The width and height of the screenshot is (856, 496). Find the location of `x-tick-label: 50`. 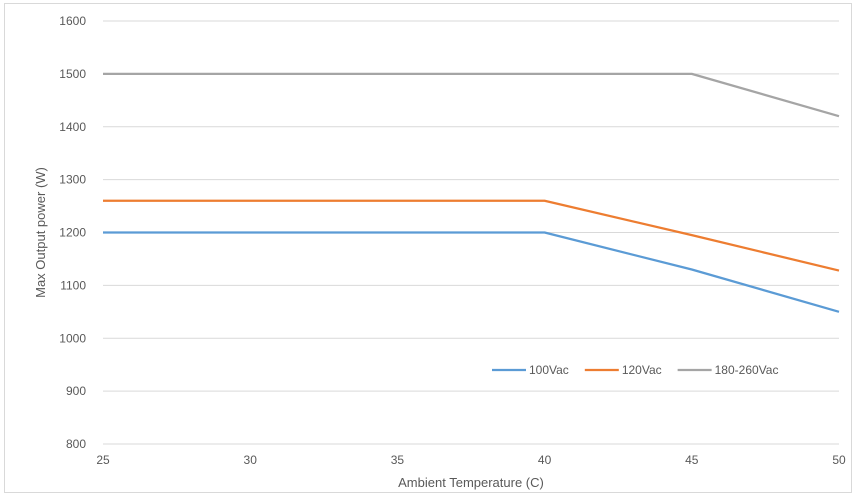

x-tick-label: 50 is located at coordinates (839, 460).